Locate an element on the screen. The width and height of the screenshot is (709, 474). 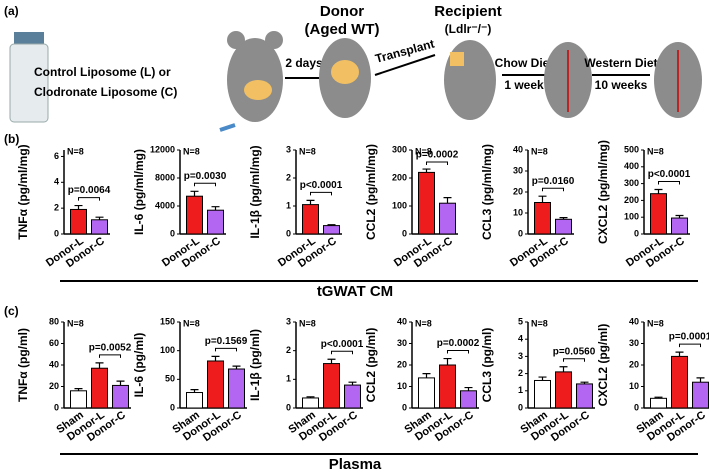
donor-subtitle: (Aged WT) is located at coordinates (342, 29).